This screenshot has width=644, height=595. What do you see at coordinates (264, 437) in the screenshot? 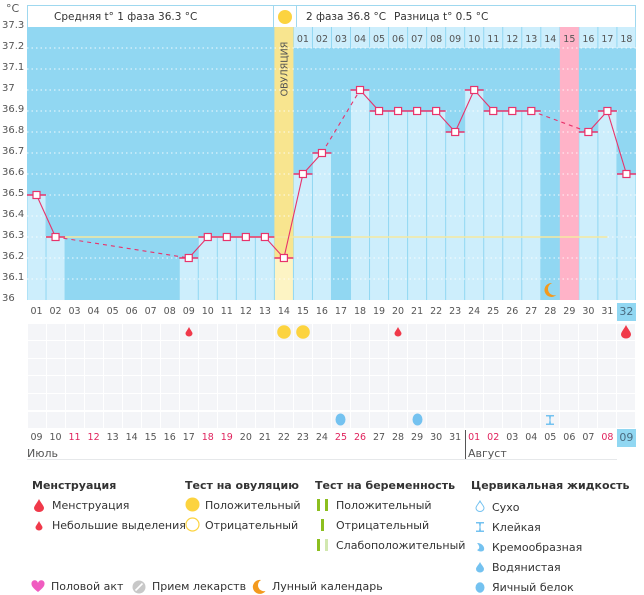
I see `calendar-date-label: 21` at bounding box center [264, 437].